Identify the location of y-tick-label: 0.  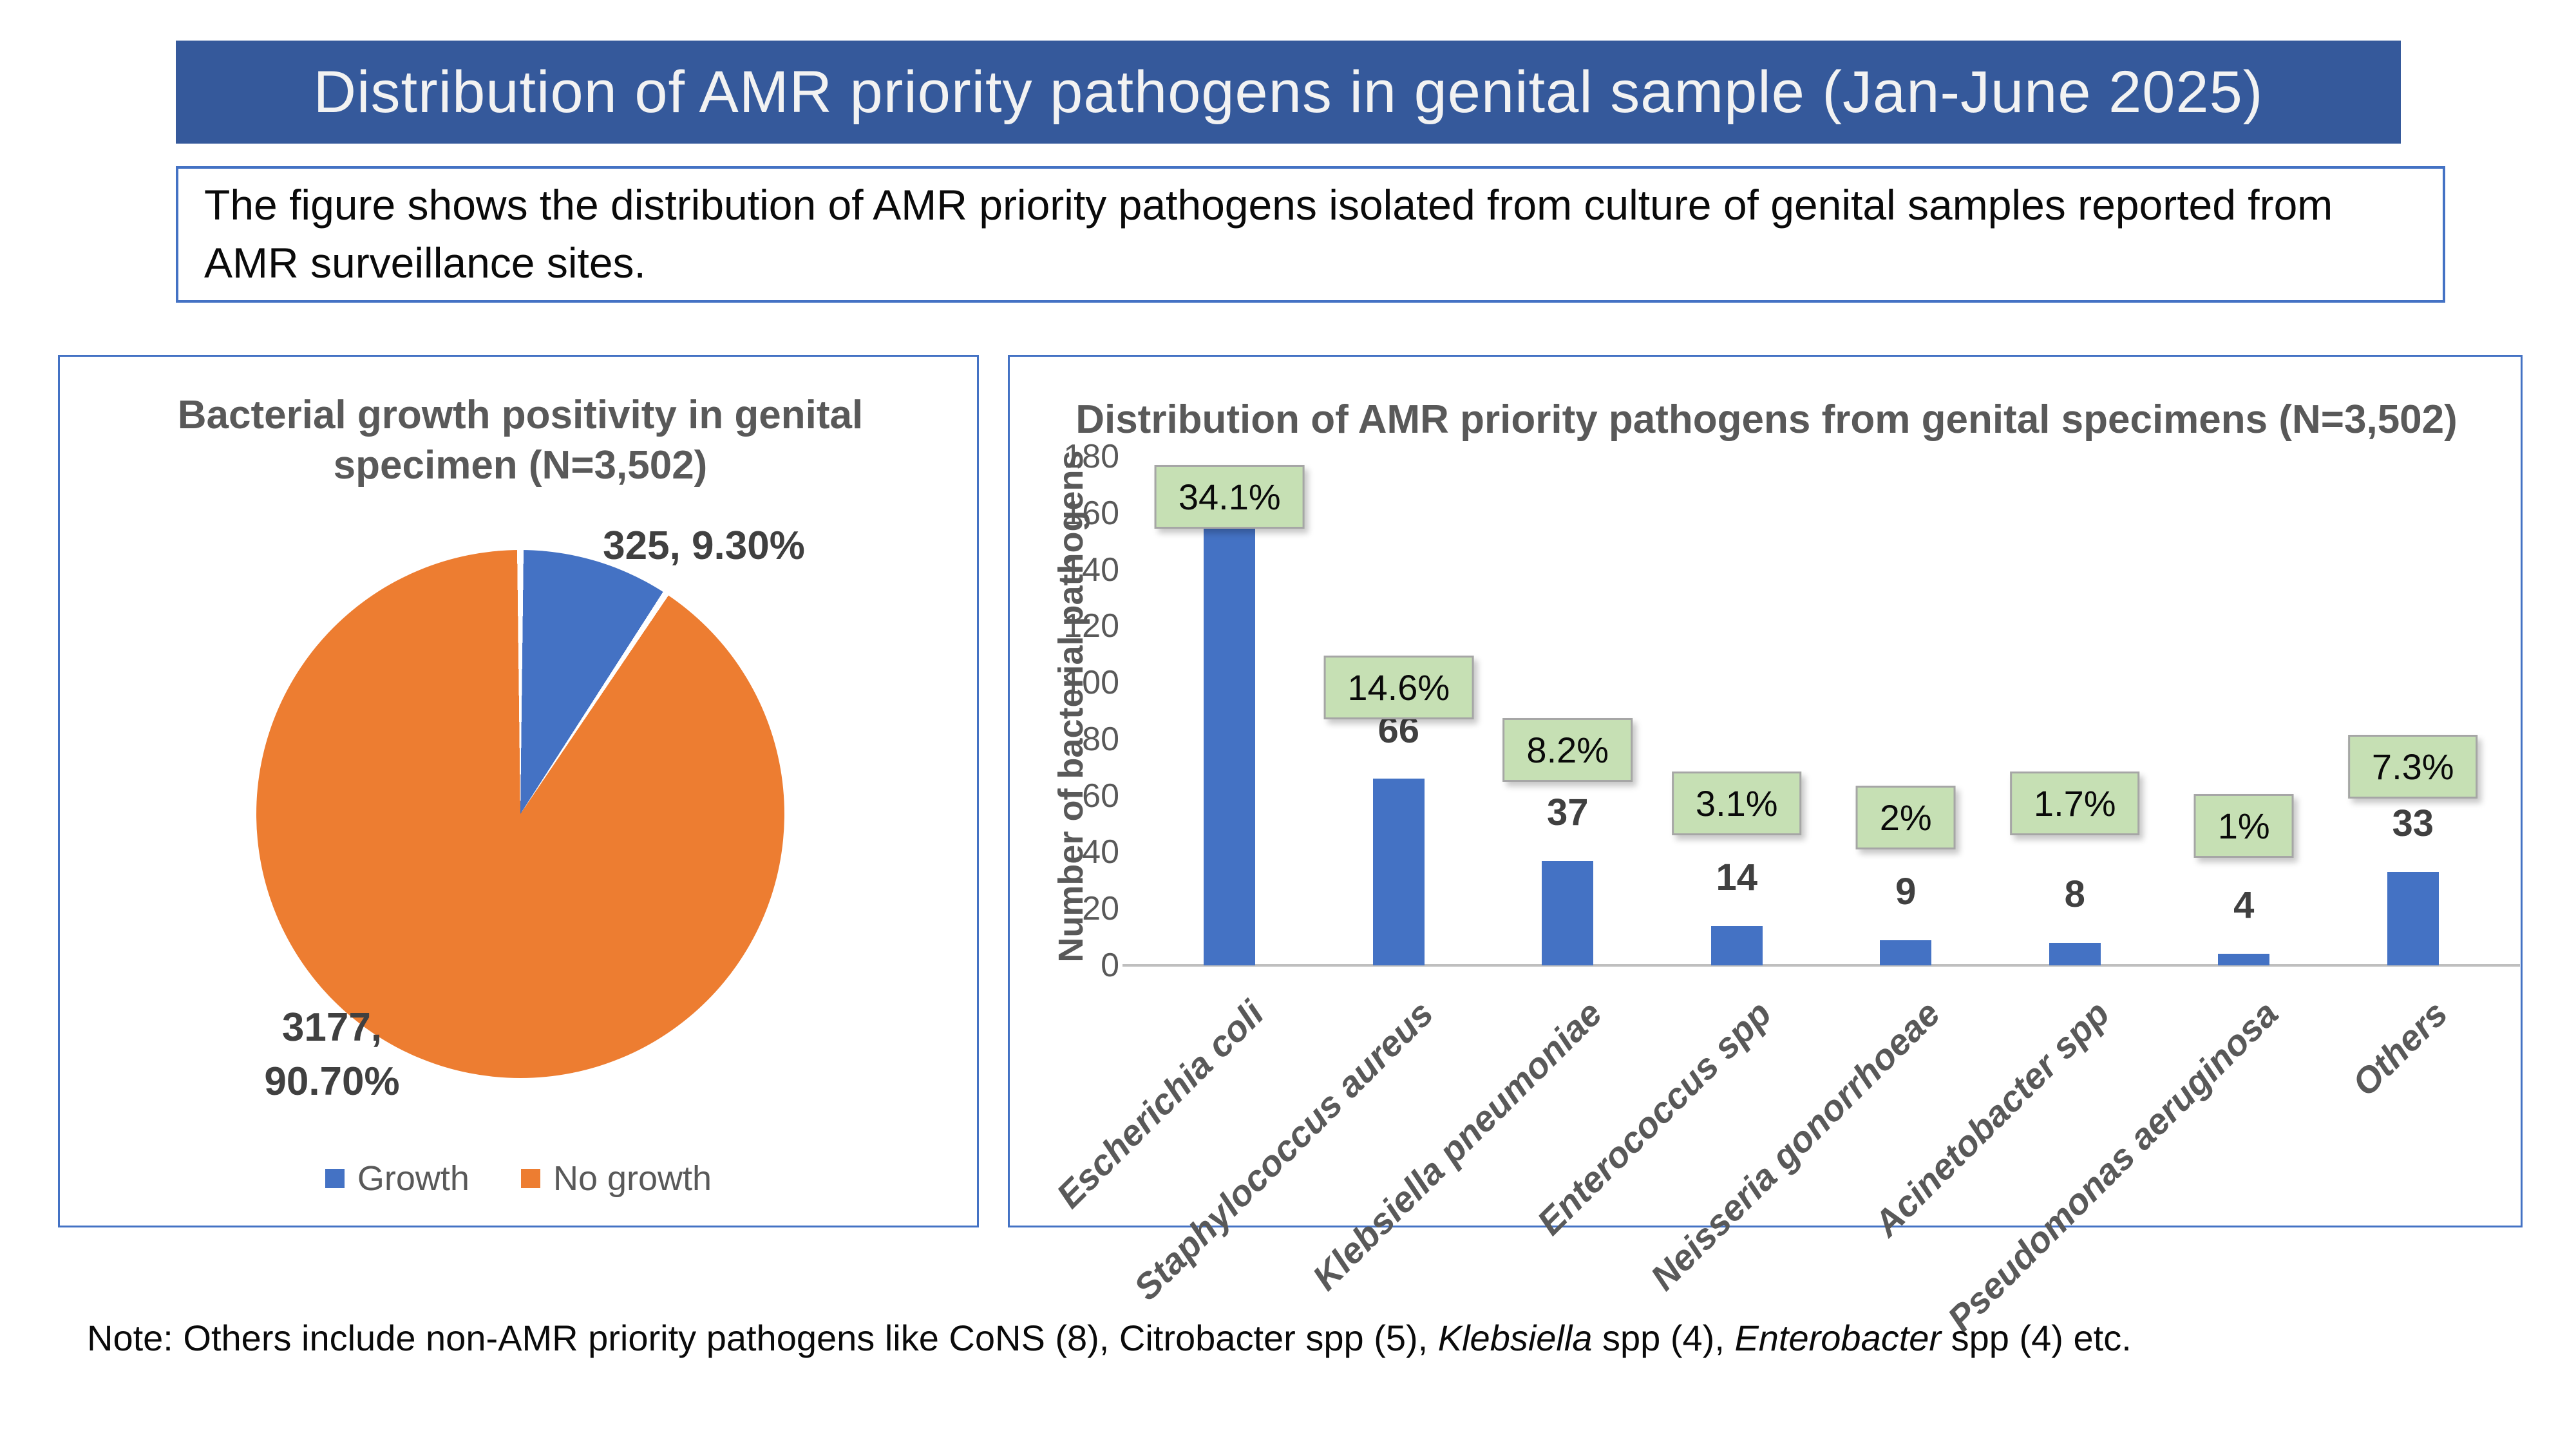
(1110, 966).